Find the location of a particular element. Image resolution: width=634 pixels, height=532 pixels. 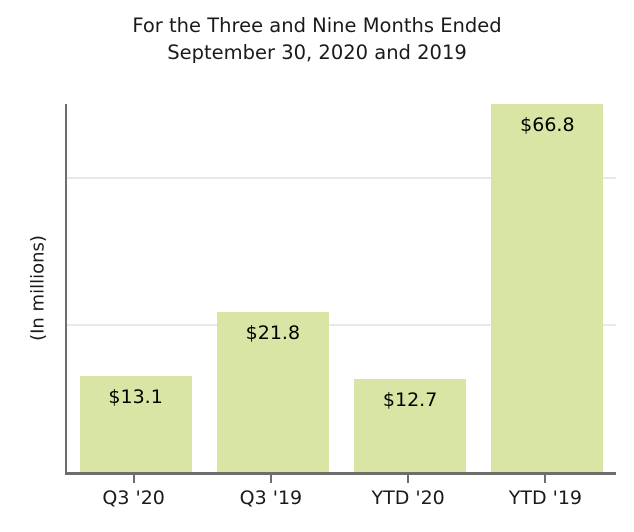

bar-YTD '20: $12.7 is located at coordinates (410, 425).